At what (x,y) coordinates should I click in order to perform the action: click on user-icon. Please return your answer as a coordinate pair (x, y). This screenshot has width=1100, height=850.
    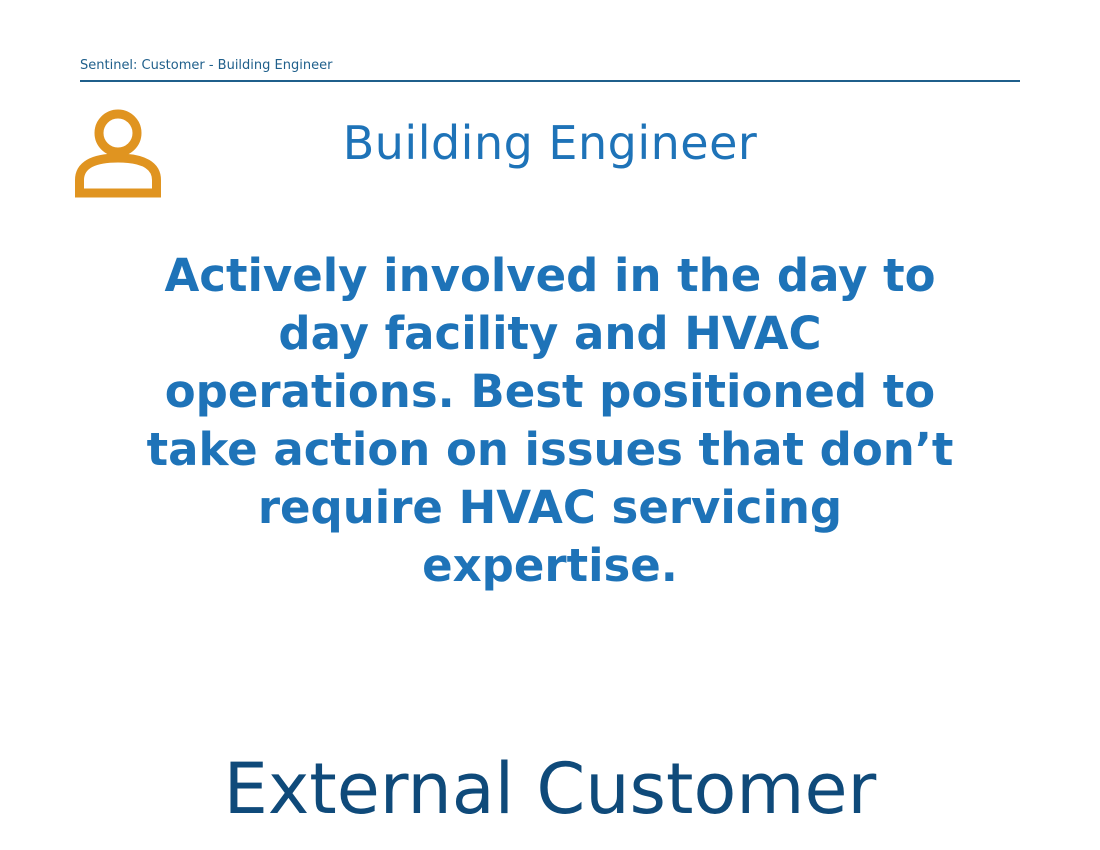
    Looking at the image, I should click on (118, 153).